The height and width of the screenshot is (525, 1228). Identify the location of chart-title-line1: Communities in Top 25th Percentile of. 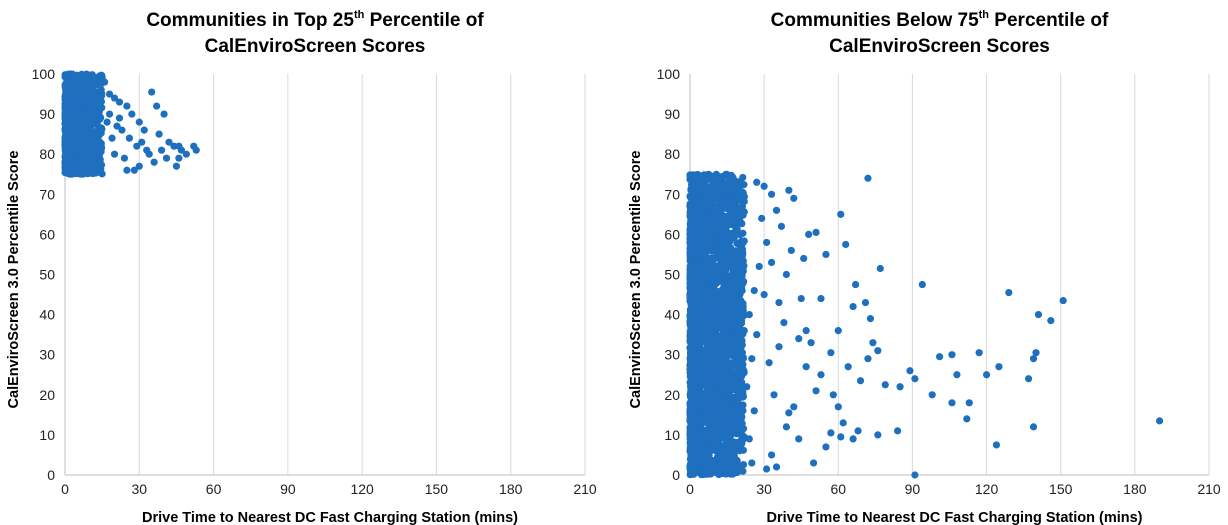
(315, 20).